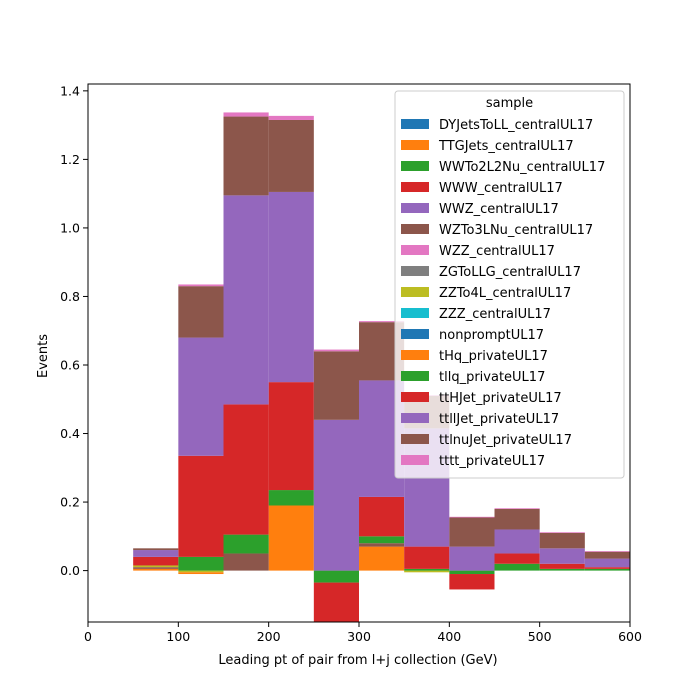 This screenshot has height=700, width=700. I want to click on legend-entry-label: ZZTo4L_centralUL17, so click(505, 293).